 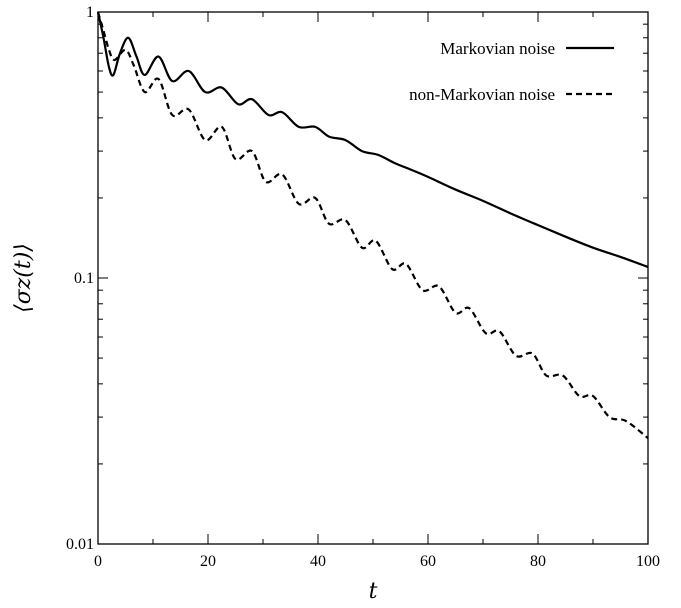 What do you see at coordinates (23, 278) in the screenshot?
I see `y-axis-title: ⟨σz(t)⟩` at bounding box center [23, 278].